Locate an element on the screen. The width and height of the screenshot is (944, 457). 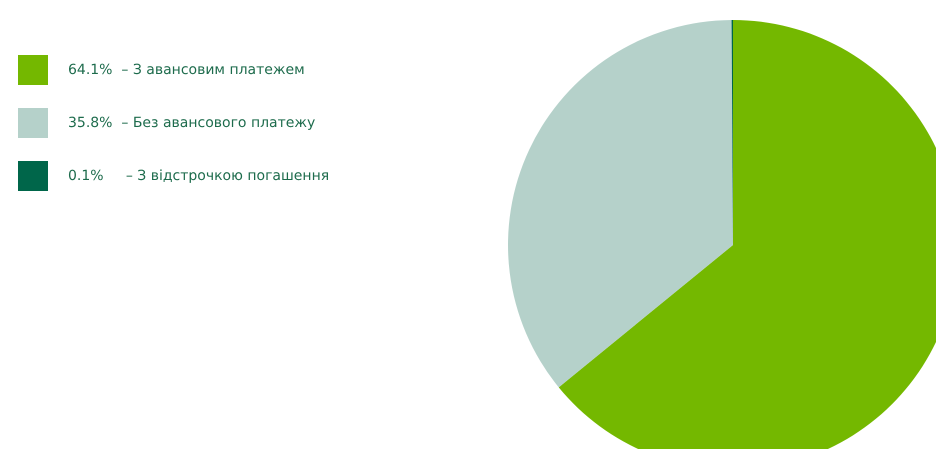
legend-label: 0.1% – З відстрочкою погашення is located at coordinates (199, 176).